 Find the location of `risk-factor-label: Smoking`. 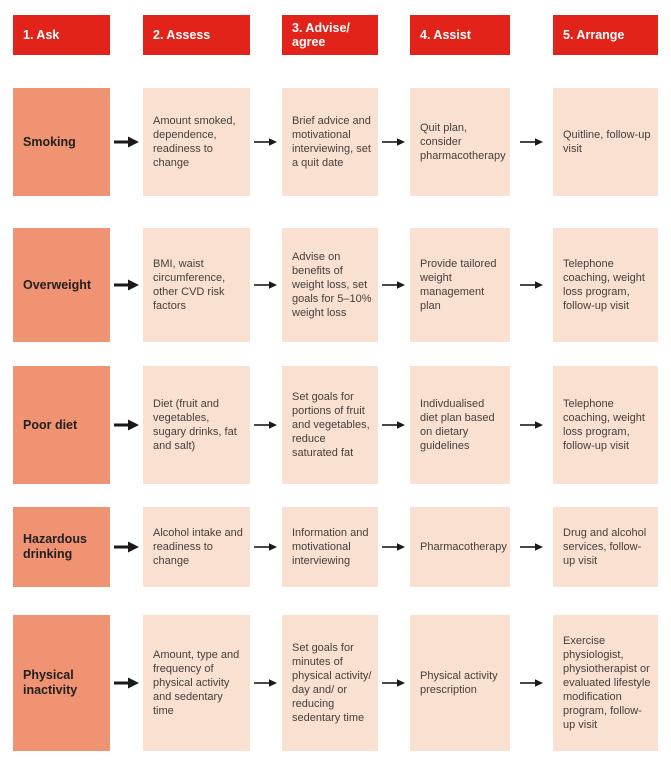

risk-factor-label: Smoking is located at coordinates (61, 142).